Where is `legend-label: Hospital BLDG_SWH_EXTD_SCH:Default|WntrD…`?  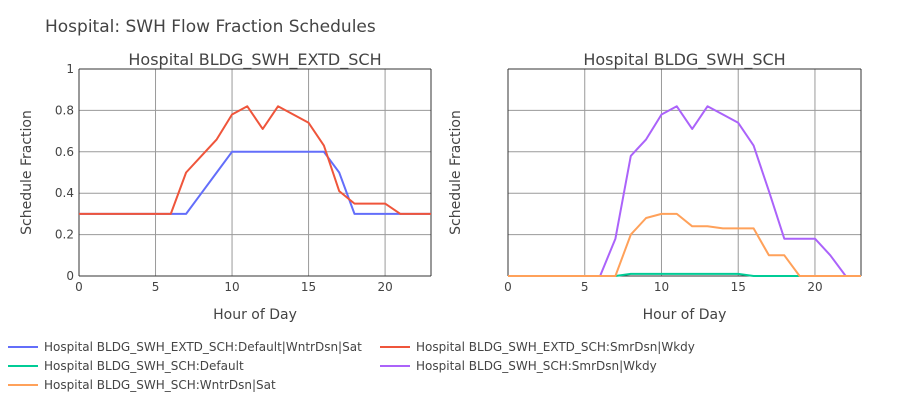
legend-label: Hospital BLDG_SWH_EXTD_SCH:Default|WntrD… is located at coordinates (203, 347).